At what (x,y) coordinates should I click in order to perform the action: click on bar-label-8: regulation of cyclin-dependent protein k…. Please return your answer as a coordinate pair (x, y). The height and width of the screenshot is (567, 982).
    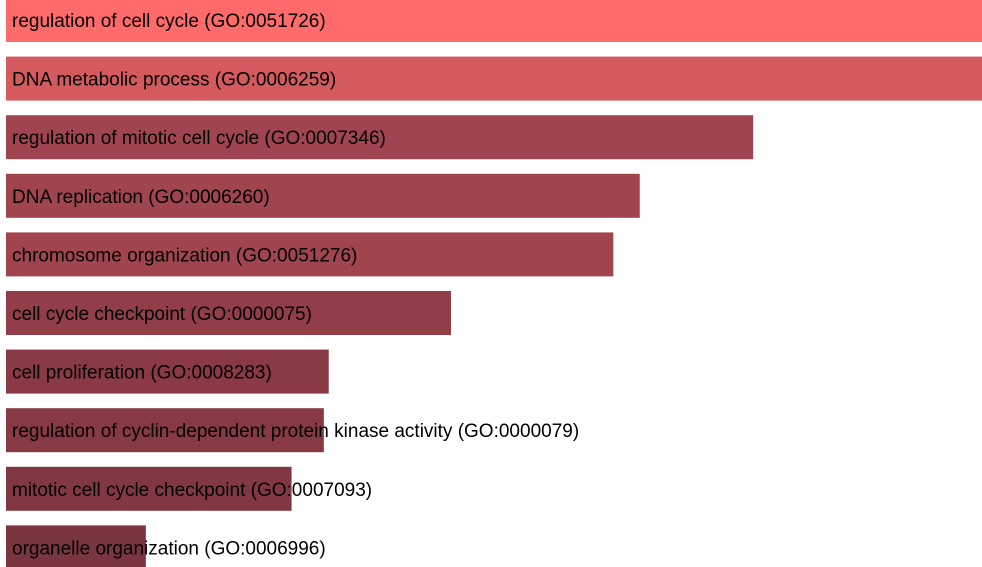
    Looking at the image, I should click on (295, 431).